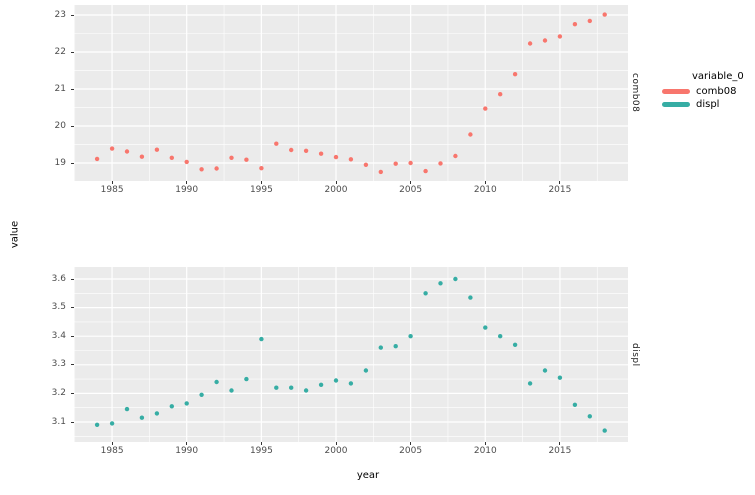  What do you see at coordinates (440, 283) in the screenshot?
I see `data-point-displ-2007` at bounding box center [440, 283].